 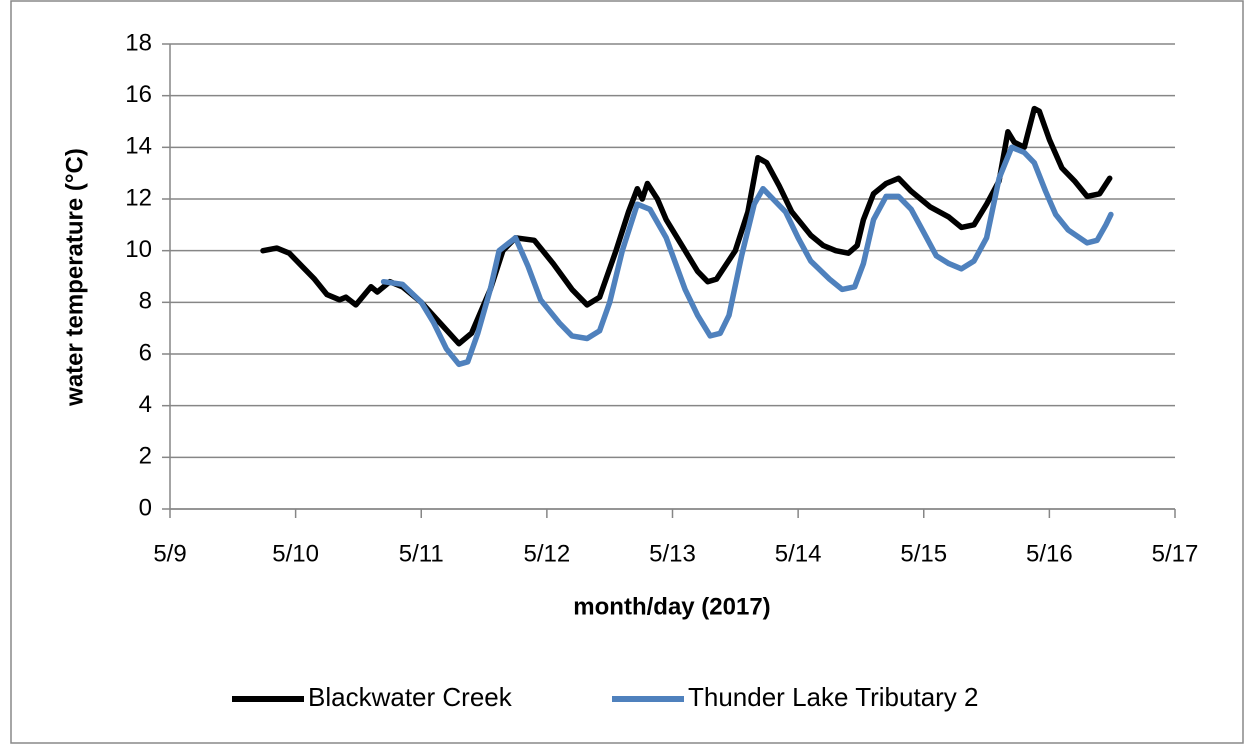 What do you see at coordinates (923, 553) in the screenshot?
I see `x-tick-label: 5/15` at bounding box center [923, 553].